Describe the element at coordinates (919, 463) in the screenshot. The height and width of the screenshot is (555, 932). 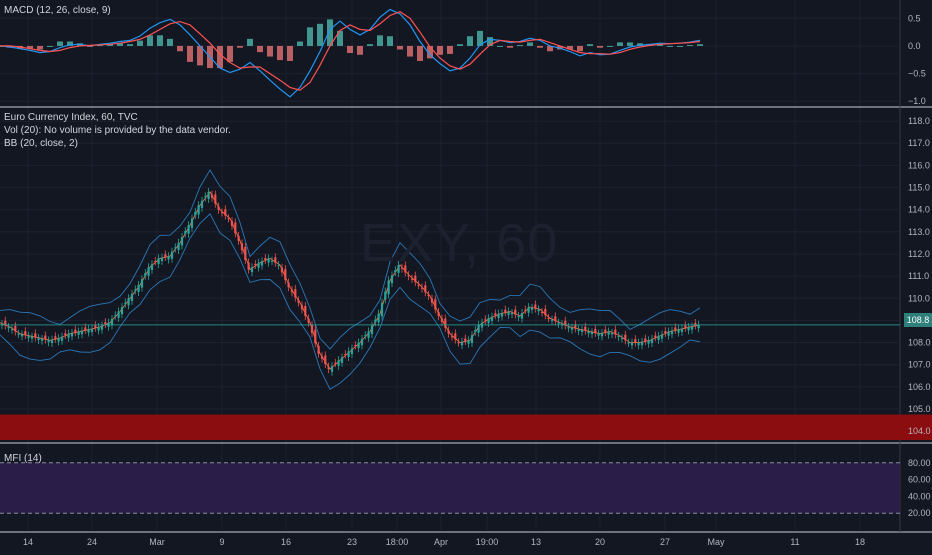
I see `mfi-tick-label: 80.00` at that location.